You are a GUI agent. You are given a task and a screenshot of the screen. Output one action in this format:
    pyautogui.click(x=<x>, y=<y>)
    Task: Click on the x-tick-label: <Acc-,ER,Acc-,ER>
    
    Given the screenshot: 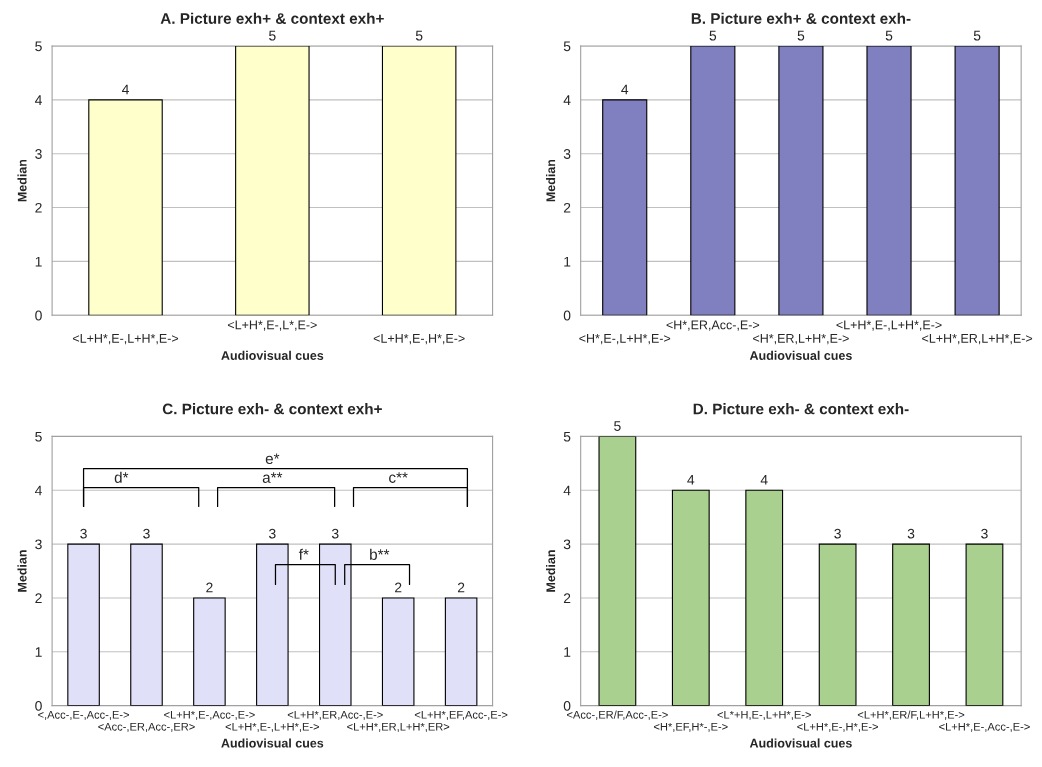 What is the action you would take?
    pyautogui.click(x=146, y=727)
    